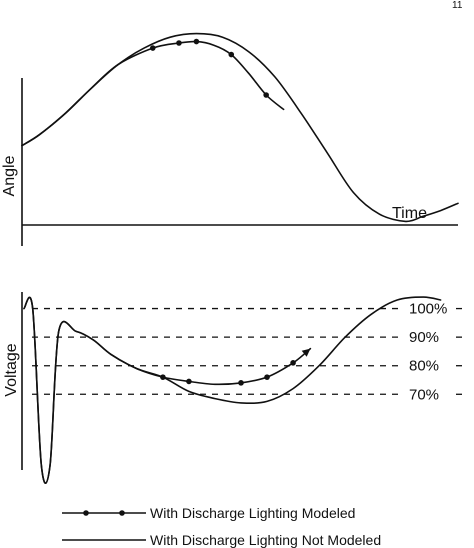 The image size is (474, 548). I want to click on legend-item-modeled: With Discharge Lighting Modeled, so click(208, 513).